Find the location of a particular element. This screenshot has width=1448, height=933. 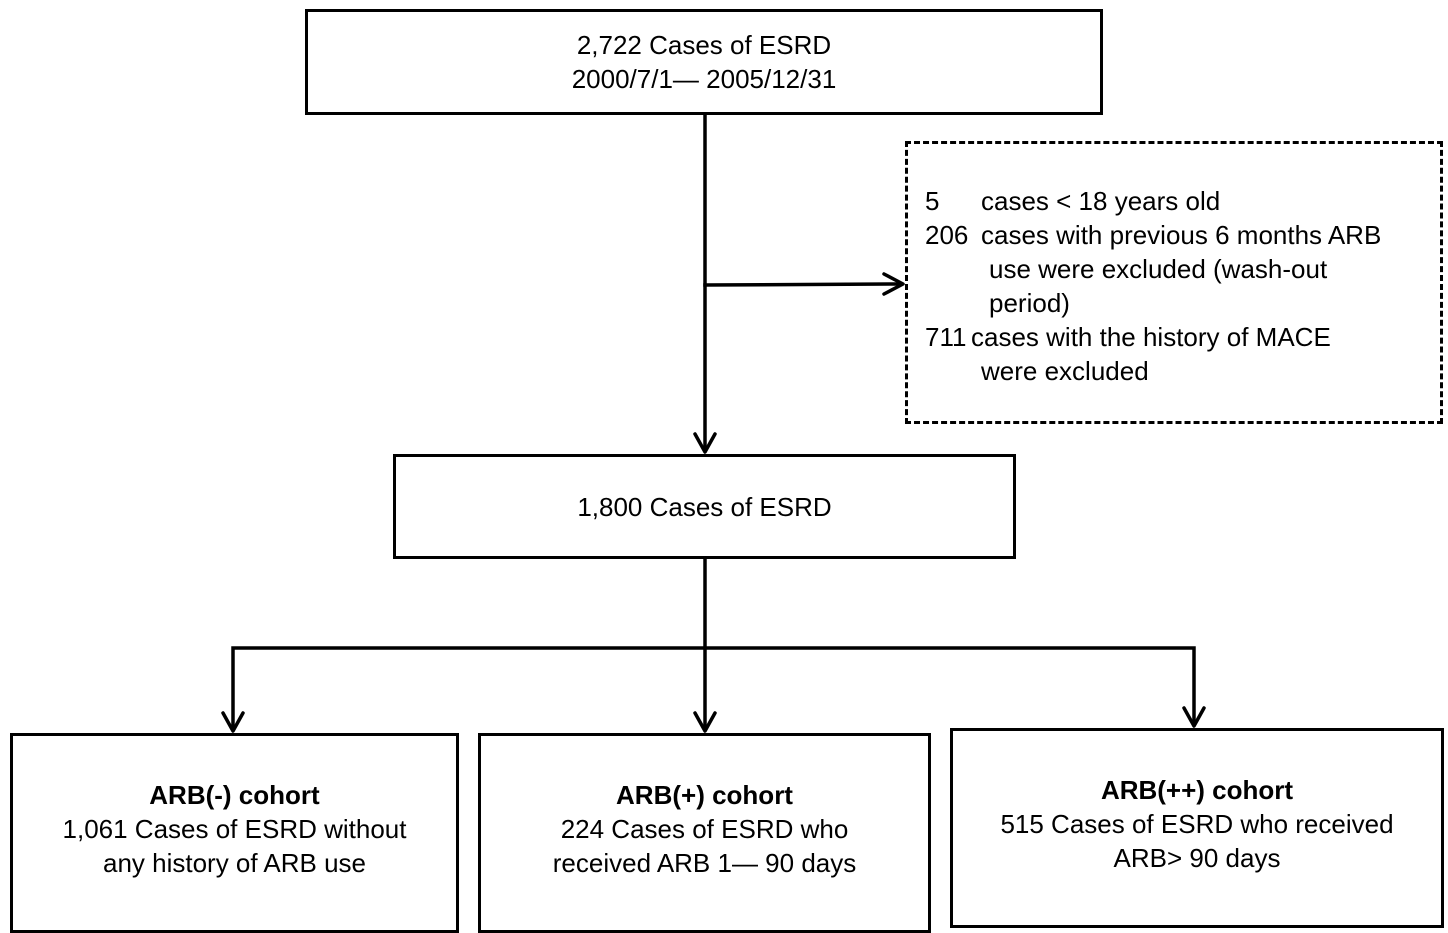

arrowhead-left-cohort is located at coordinates (233, 722).